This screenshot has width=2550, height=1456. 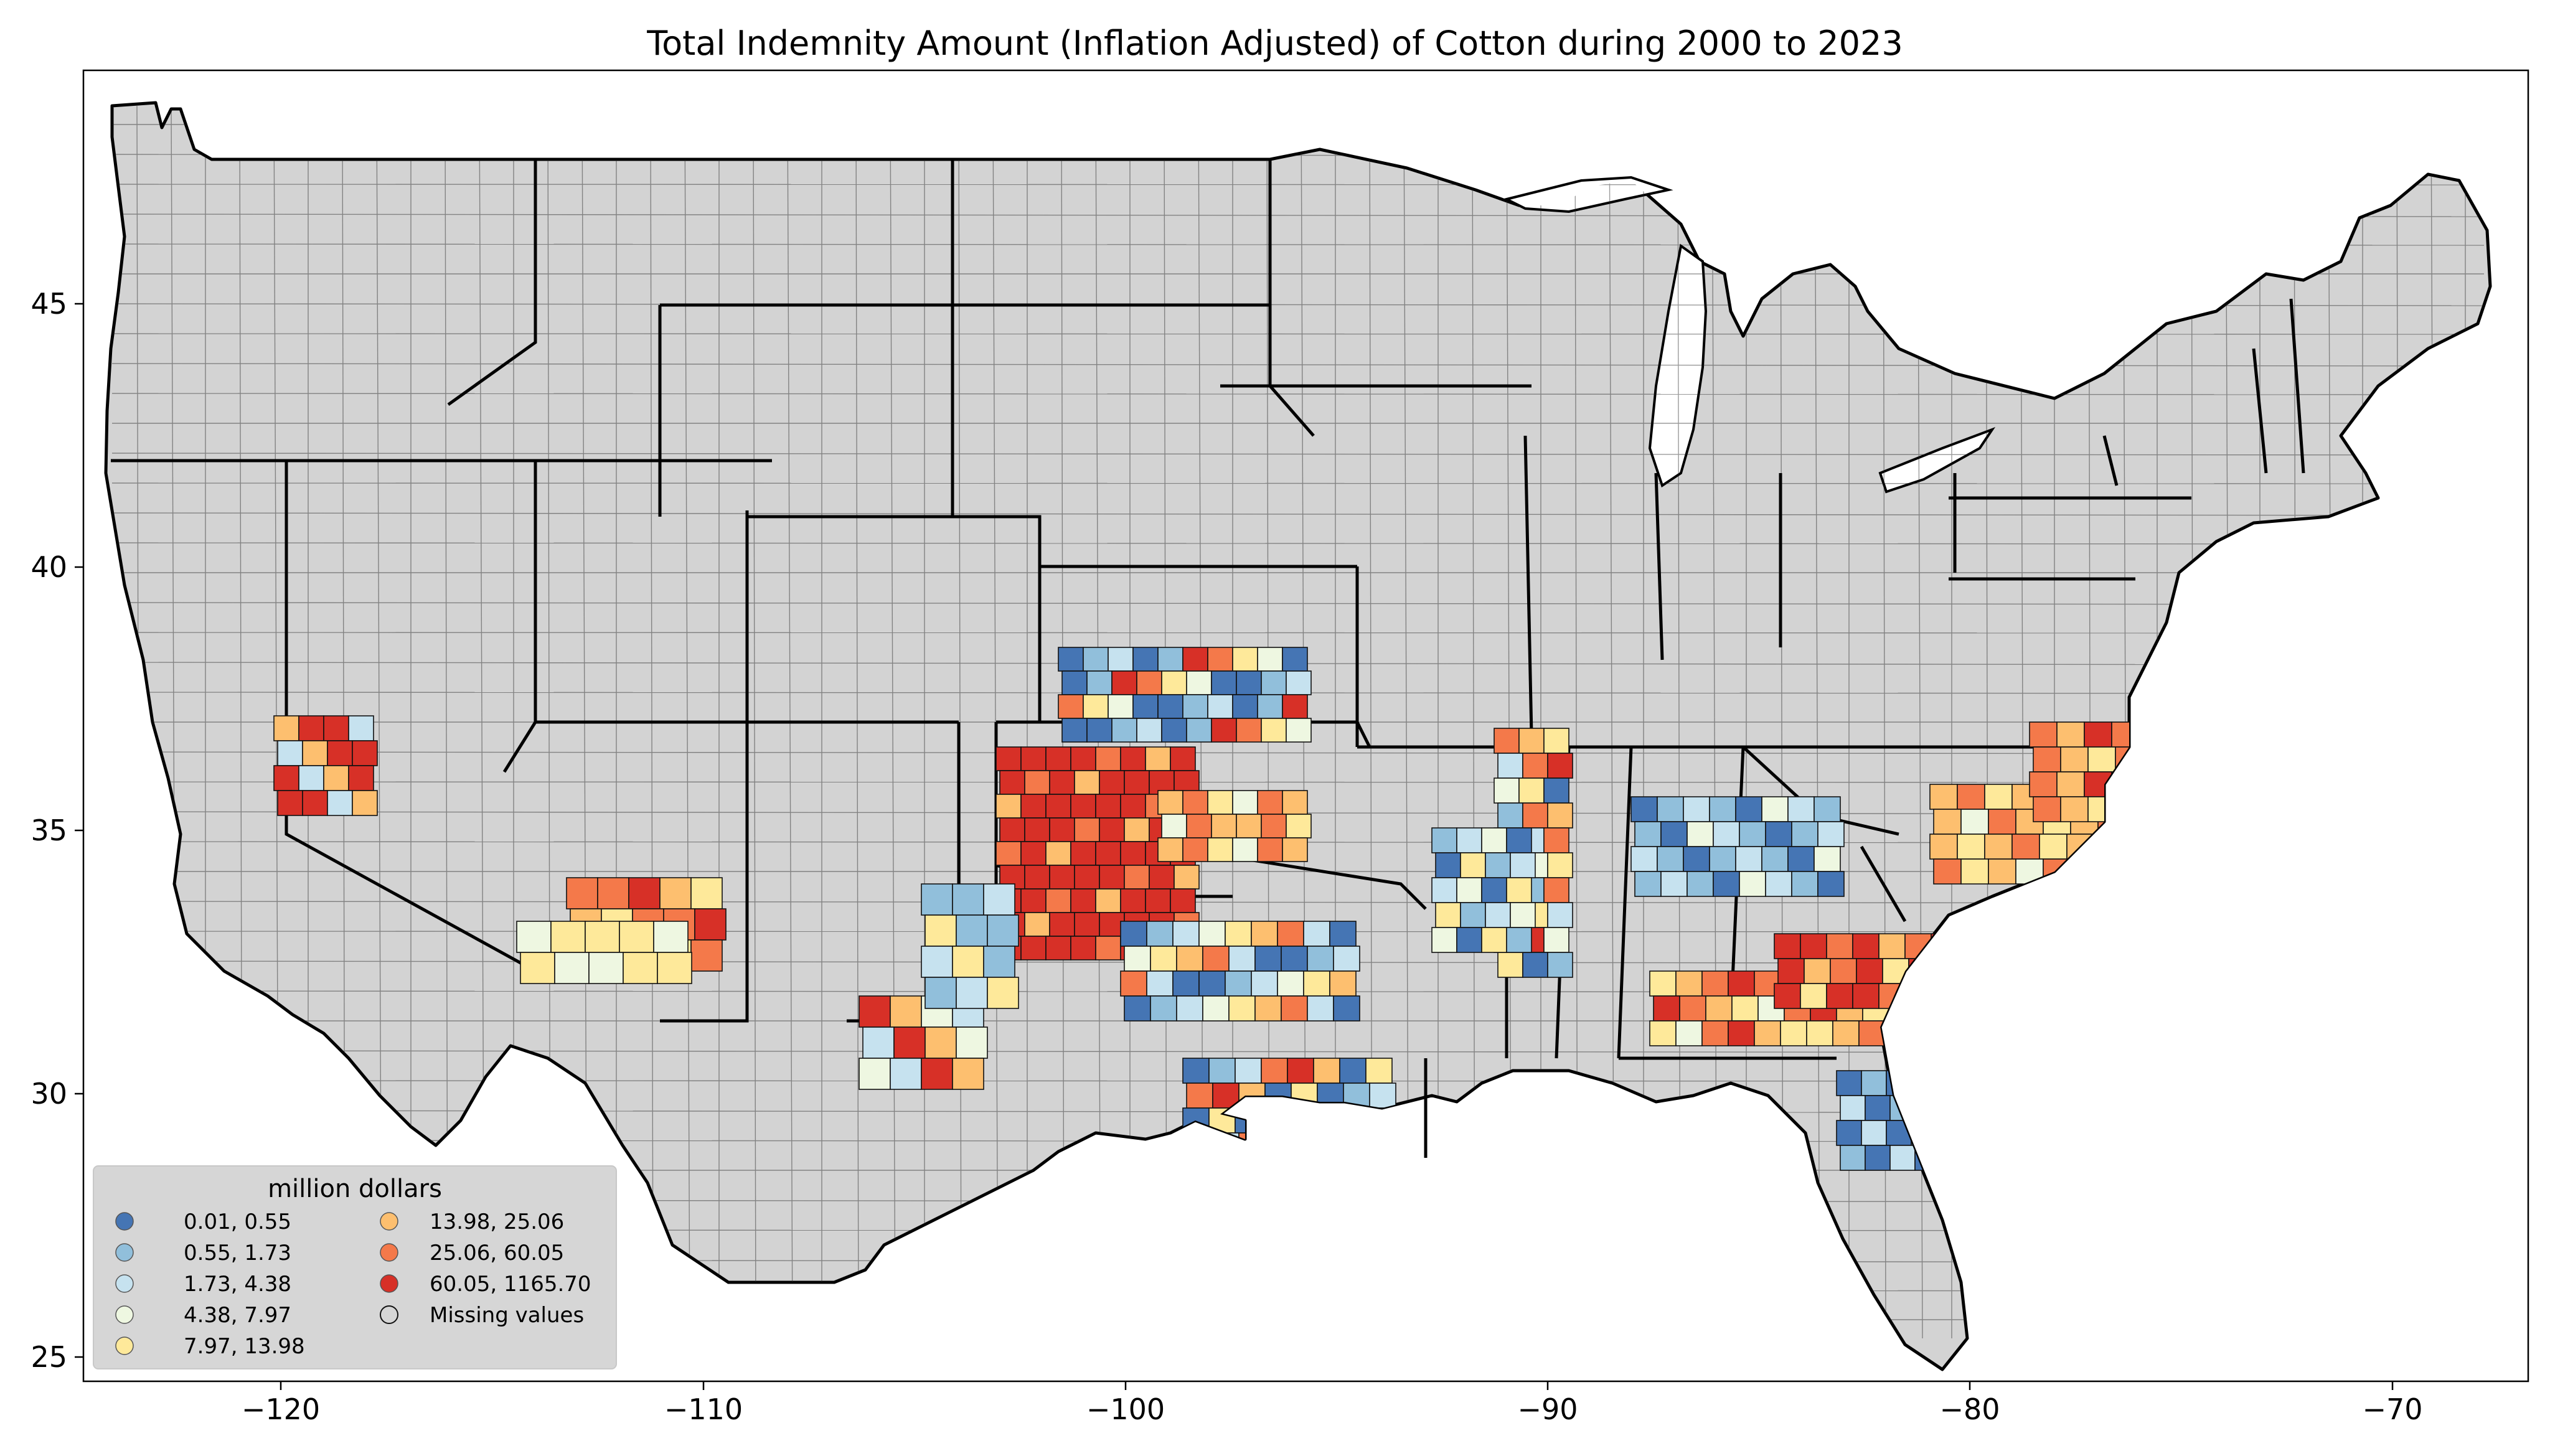 What do you see at coordinates (1969, 1409) in the screenshot?
I see `x-tick-label: −80` at bounding box center [1969, 1409].